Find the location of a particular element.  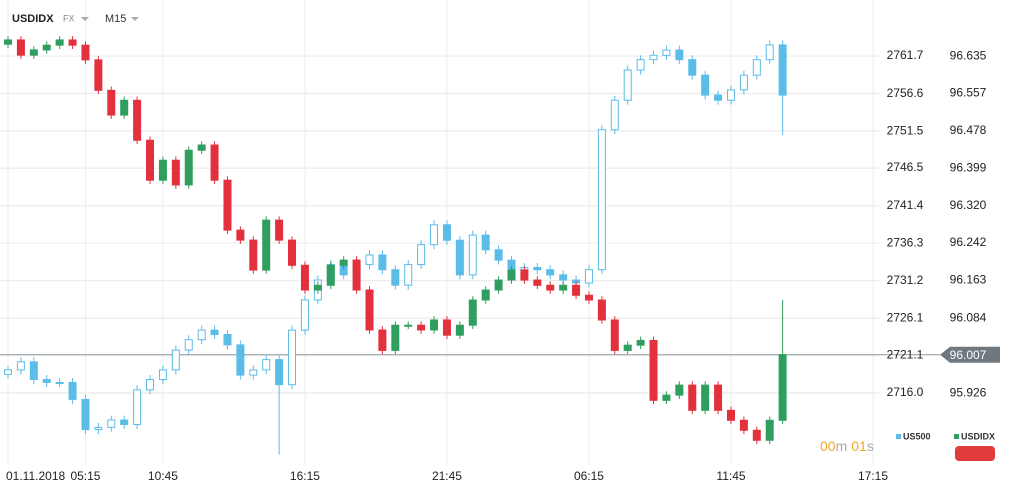

y2-tick-label: 95.926 is located at coordinates (968, 392).